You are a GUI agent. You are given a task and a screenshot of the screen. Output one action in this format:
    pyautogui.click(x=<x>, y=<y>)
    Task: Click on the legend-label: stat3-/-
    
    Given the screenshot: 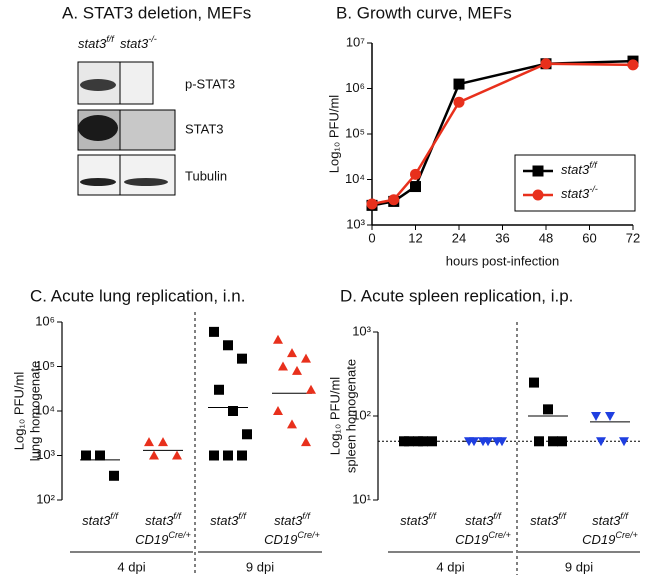 What is the action you would take?
    pyautogui.click(x=579, y=192)
    